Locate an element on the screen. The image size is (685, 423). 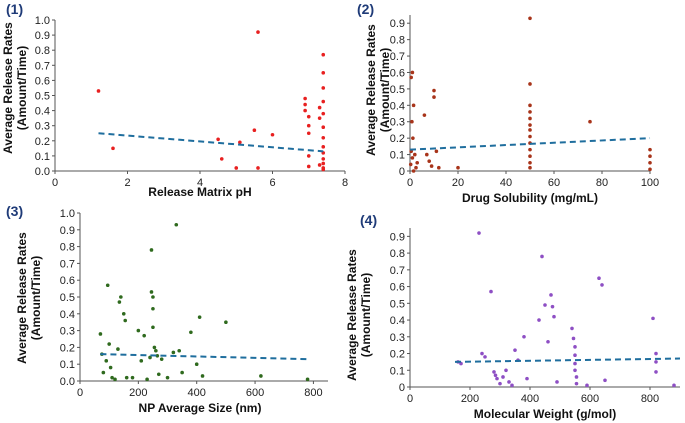
panel-3-label: (3) is located at coordinates (14, 211).